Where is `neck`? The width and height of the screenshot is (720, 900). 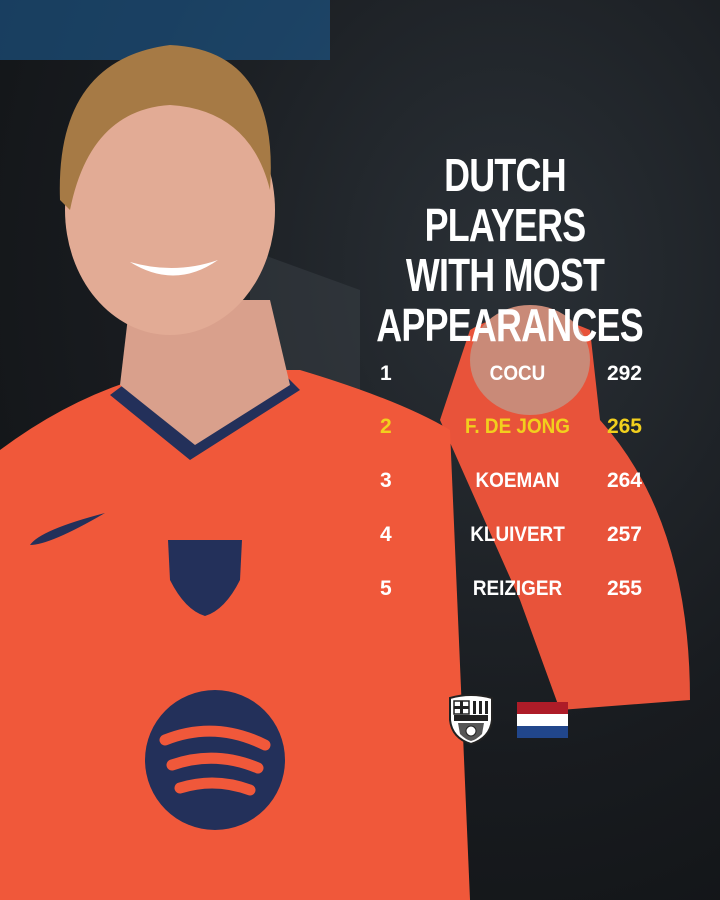 neck is located at coordinates (205, 372).